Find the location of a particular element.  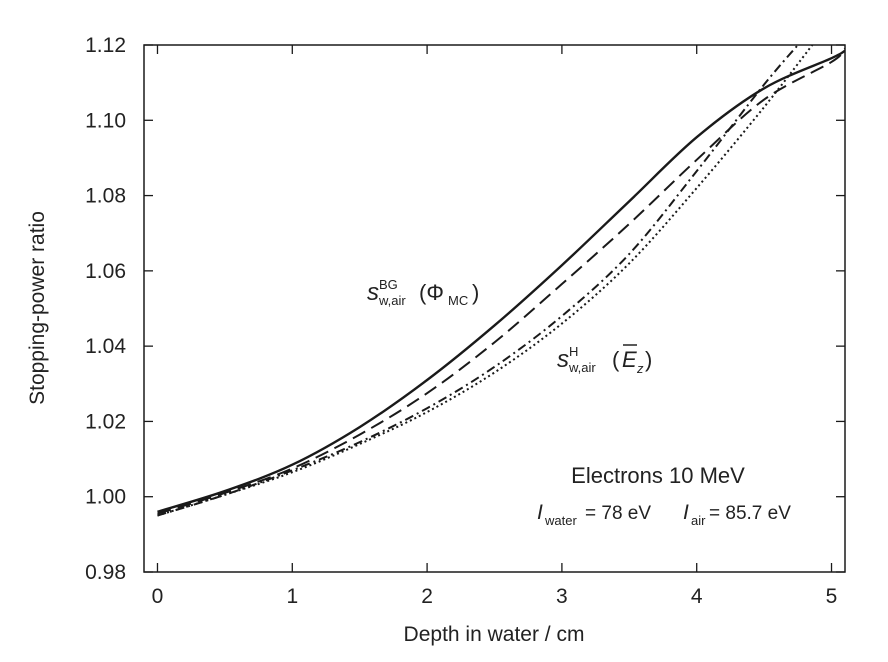

annotation-sh-symbol: s is located at coordinates (563, 359).